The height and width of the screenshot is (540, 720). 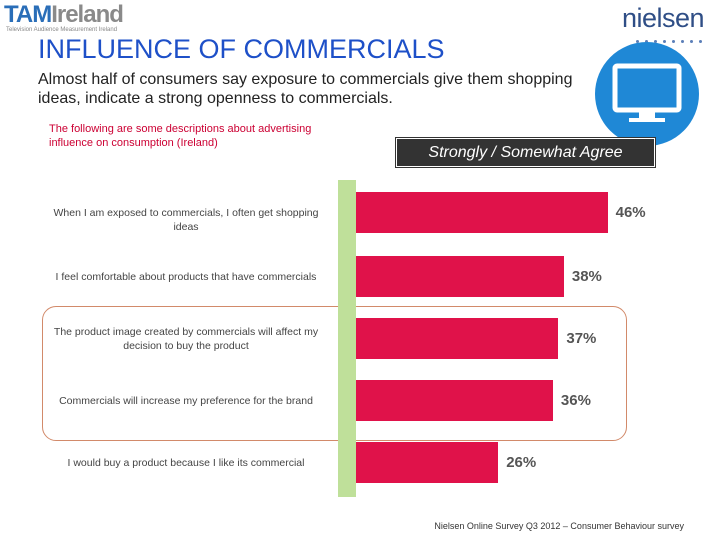 I want to click on television-icon, so click(x=647, y=92).